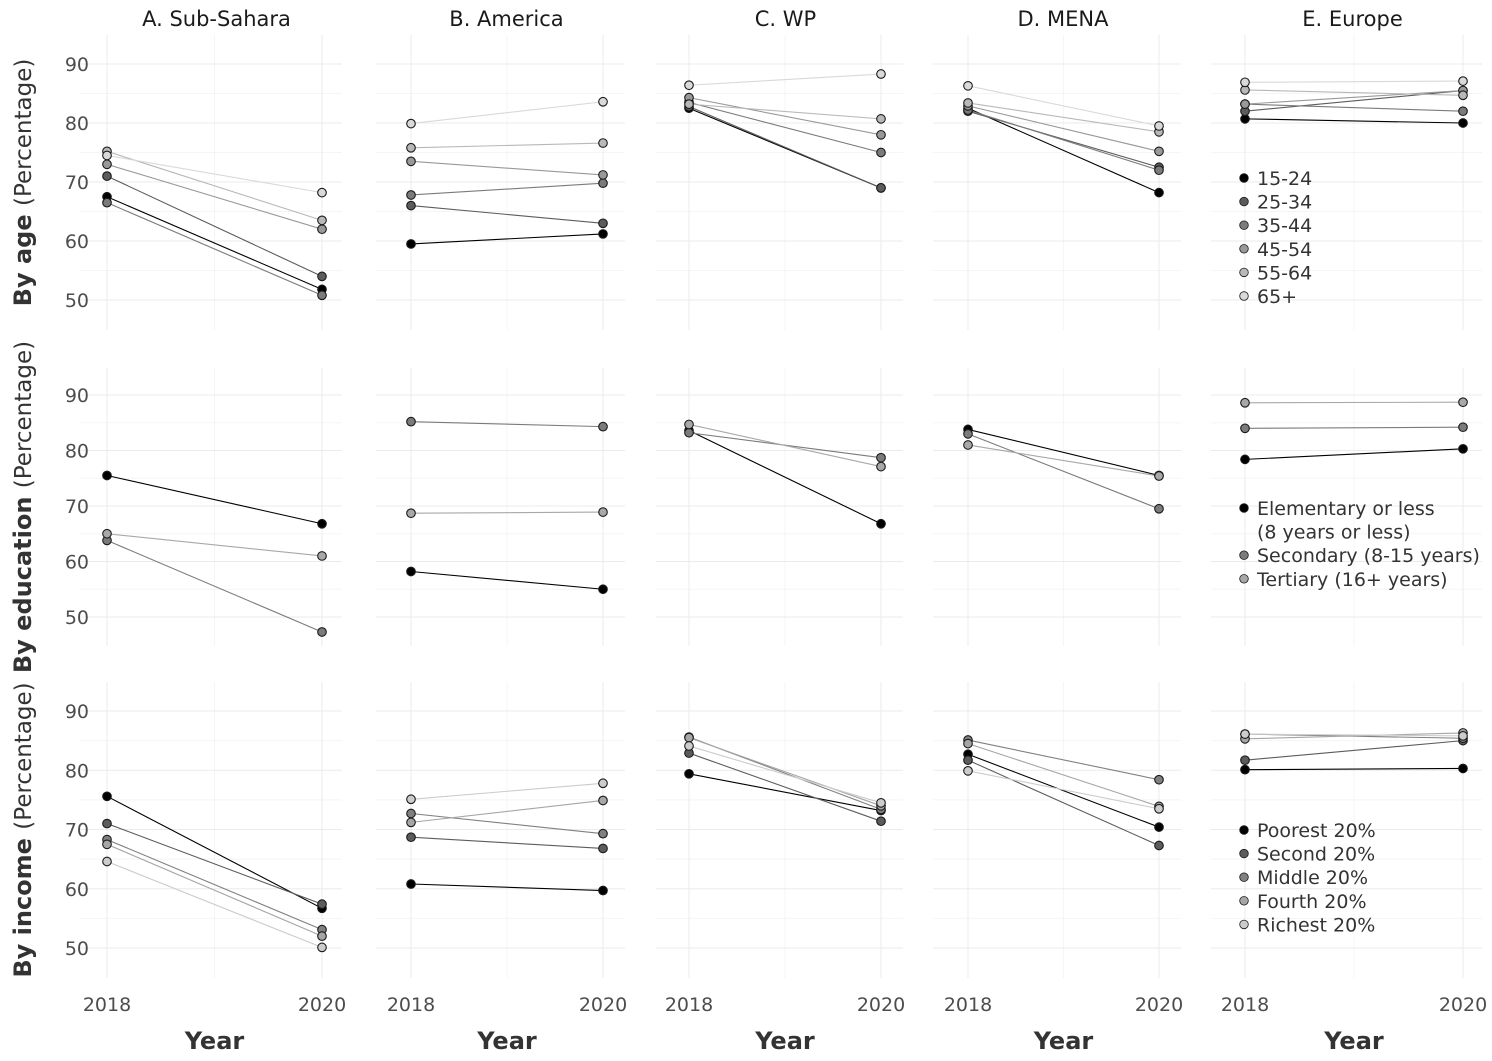  I want to click on y-axis-title-main: By education, so click(23, 580).